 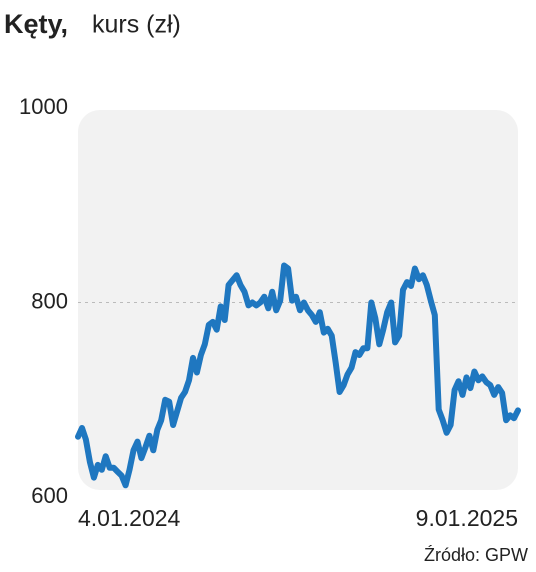 I want to click on y-tick-label: 800, so click(x=49, y=300).